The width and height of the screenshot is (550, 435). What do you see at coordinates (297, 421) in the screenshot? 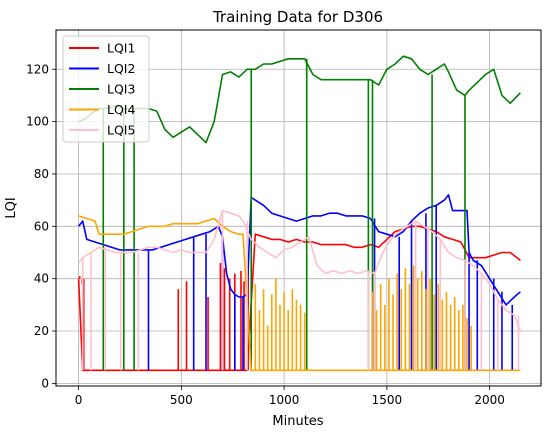
I see `x-axis-label: Minutes` at bounding box center [297, 421].